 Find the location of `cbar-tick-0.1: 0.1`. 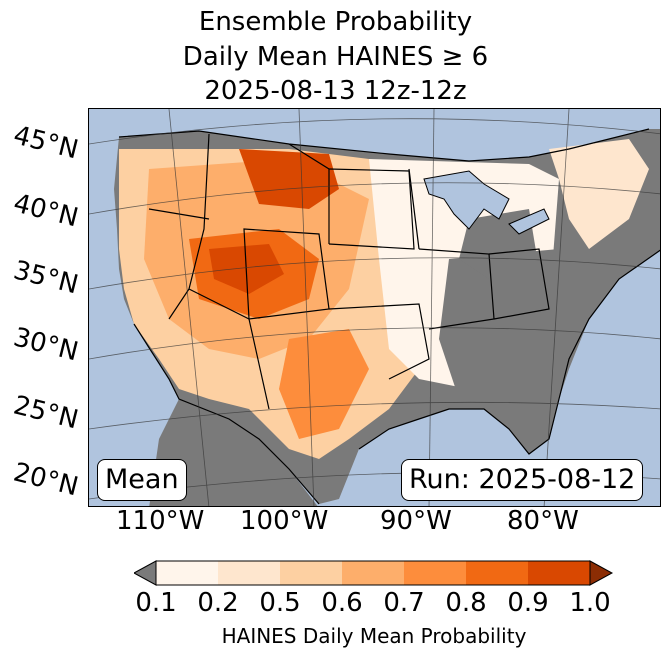

cbar-tick-0.1: 0.1 is located at coordinates (156, 603).